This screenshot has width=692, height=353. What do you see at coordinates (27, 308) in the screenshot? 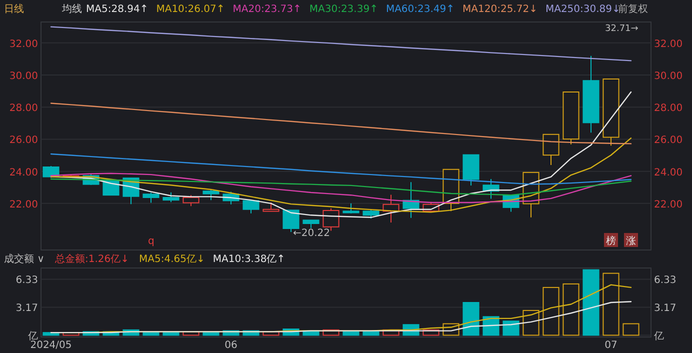
I see `y-tick-label: 3.17` at bounding box center [27, 308].